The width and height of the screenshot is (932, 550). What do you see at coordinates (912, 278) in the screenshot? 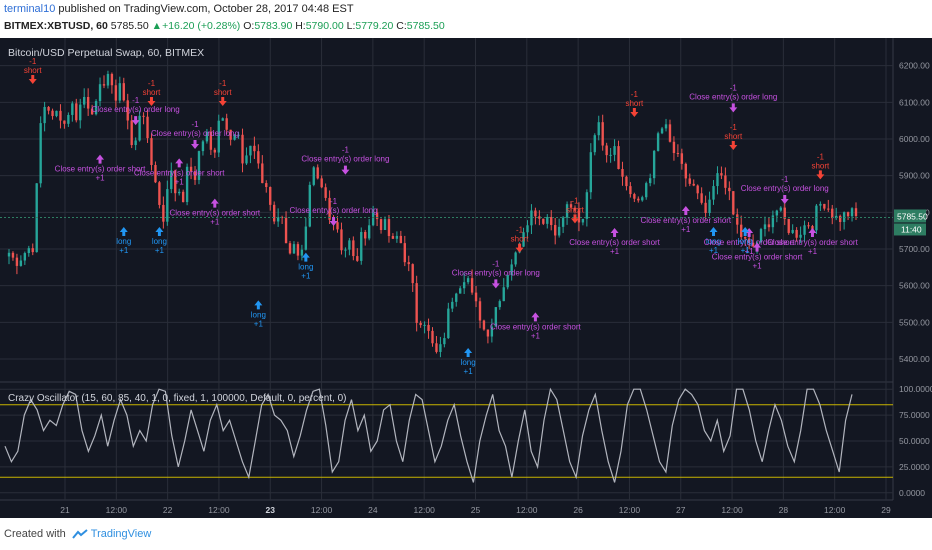
I see `price-axis-background` at bounding box center [912, 278].